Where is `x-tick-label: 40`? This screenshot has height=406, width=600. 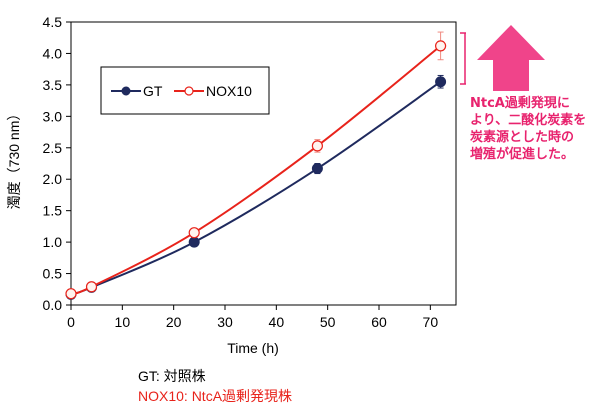 x-tick-label: 40 is located at coordinates (277, 322).